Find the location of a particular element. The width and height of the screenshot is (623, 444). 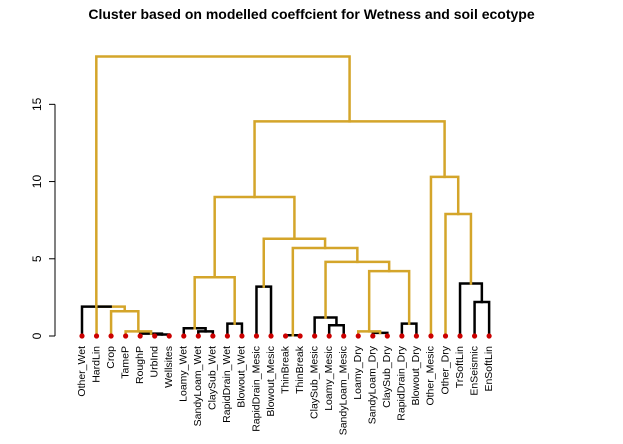

leaf-label: RapidDrain_Mesic is located at coordinates (256, 389).